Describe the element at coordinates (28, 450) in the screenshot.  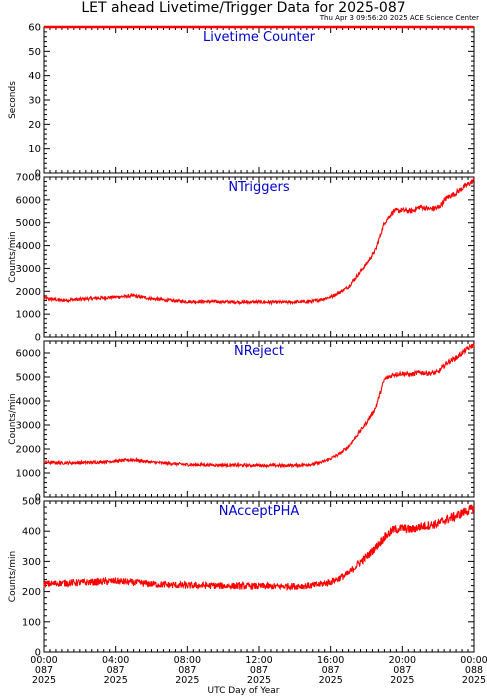
I see `nreject-y-tick-label: 2000` at that location.